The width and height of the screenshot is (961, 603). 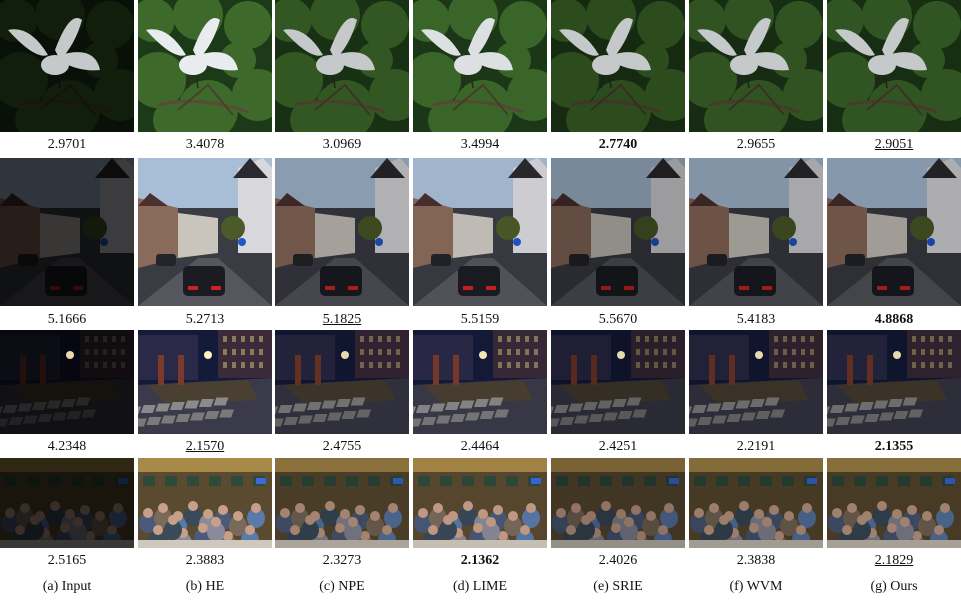 I want to click on score-value: 2.1355, so click(x=894, y=446).